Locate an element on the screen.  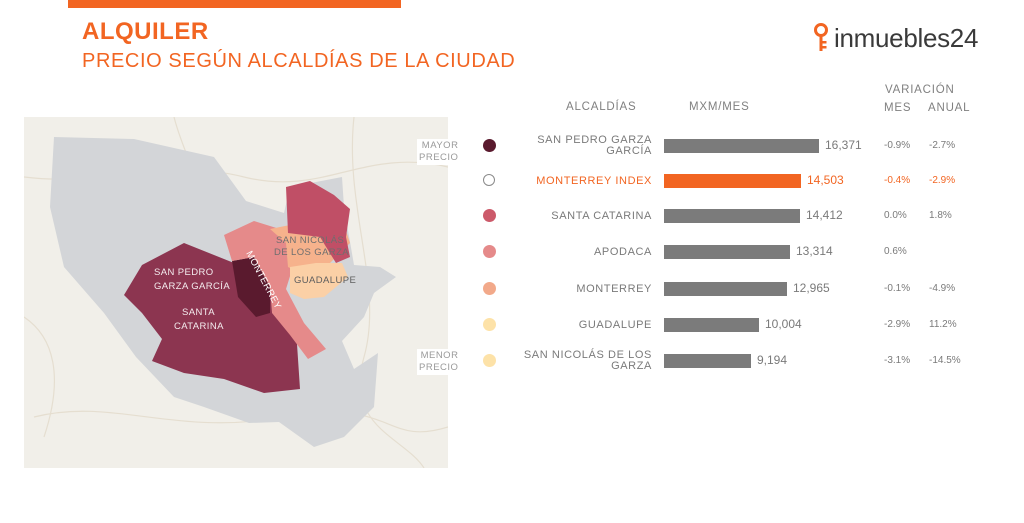
variacion-anual: 11.2% is located at coordinates (943, 324).